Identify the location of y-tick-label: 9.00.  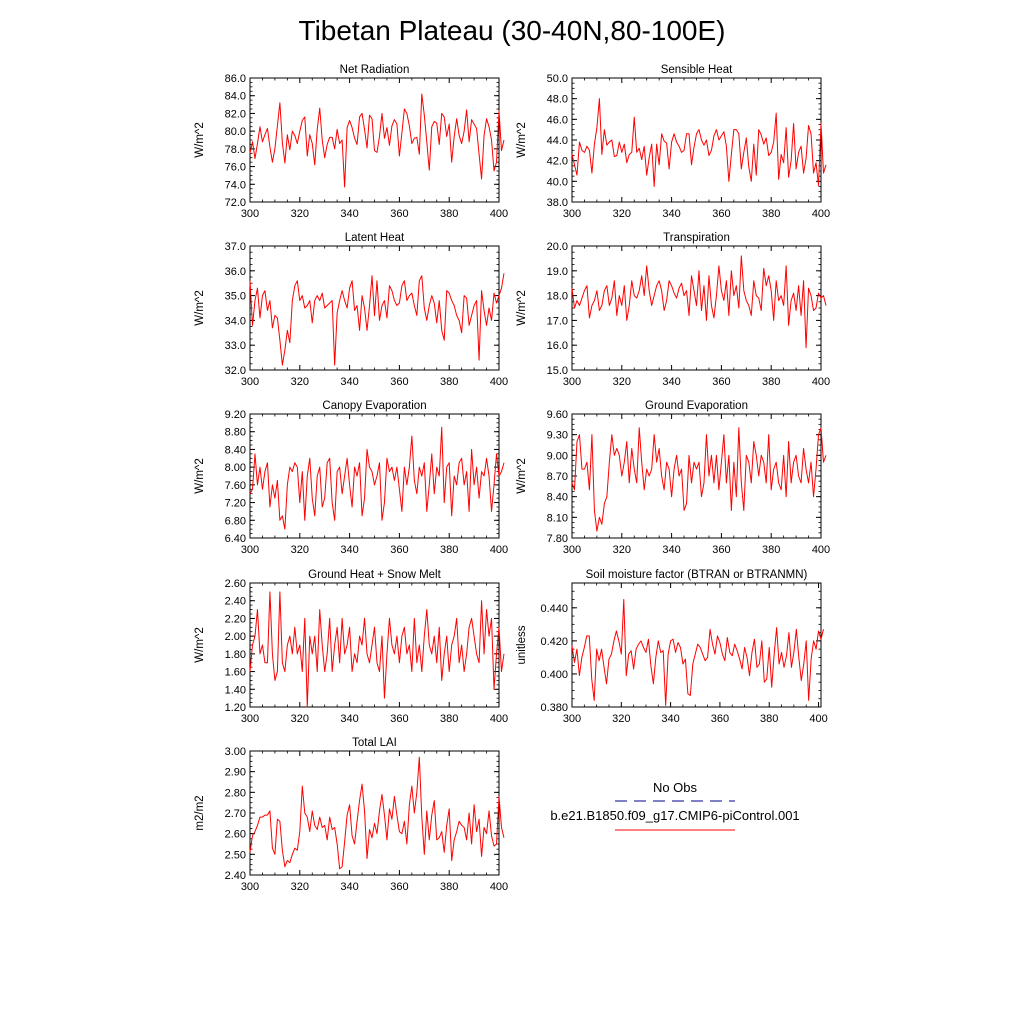
(557, 456).